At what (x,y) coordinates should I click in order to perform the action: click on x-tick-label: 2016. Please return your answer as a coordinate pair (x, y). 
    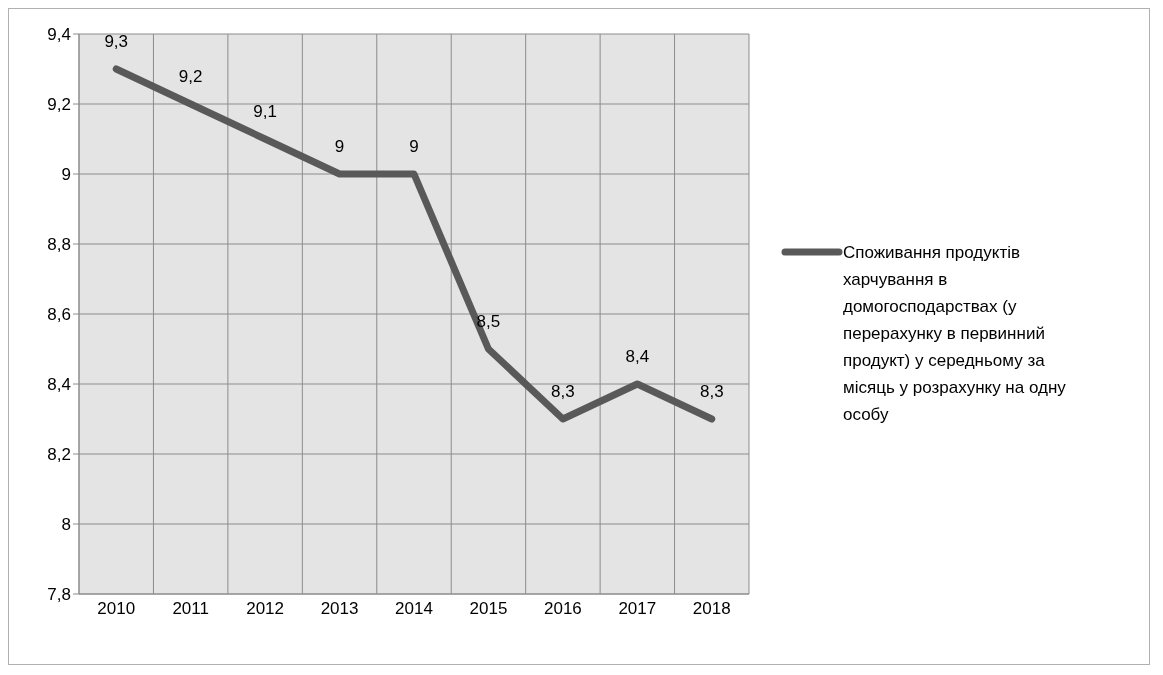
    Looking at the image, I should click on (562, 609).